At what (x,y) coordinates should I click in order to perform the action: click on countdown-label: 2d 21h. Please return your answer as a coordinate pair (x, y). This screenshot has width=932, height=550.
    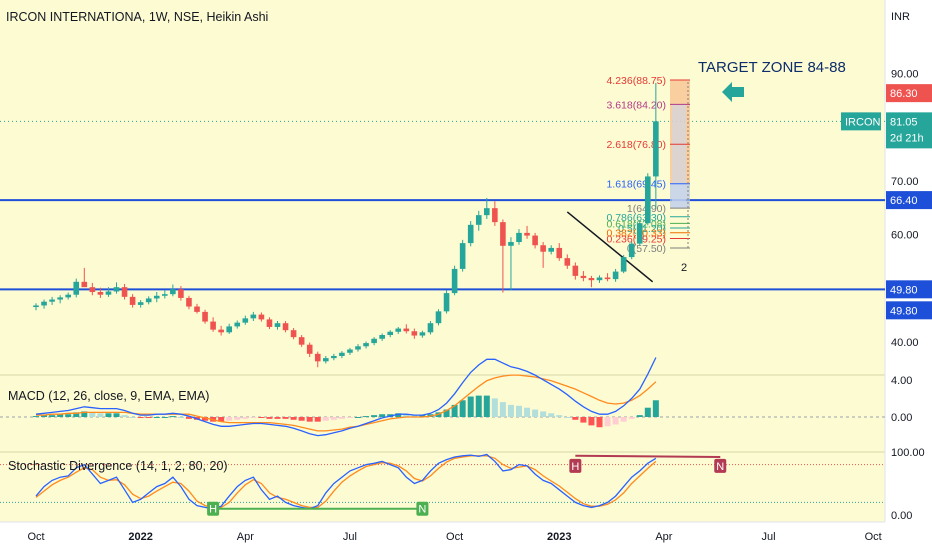
    Looking at the image, I should click on (907, 138).